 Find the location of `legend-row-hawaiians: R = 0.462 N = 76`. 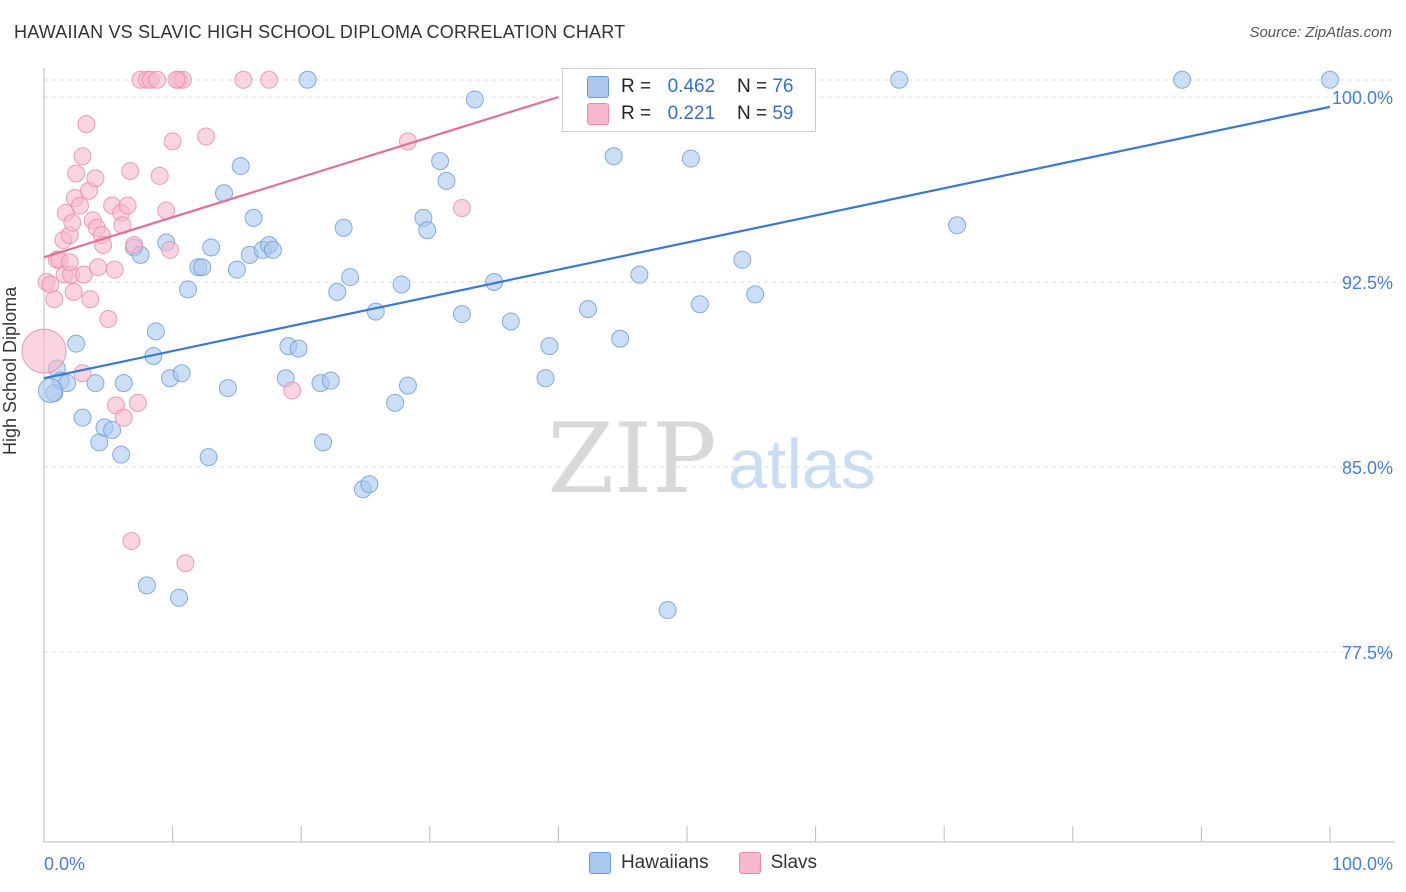

legend-row-hawaiians: R = 0.462 N = 76 is located at coordinates (690, 87).